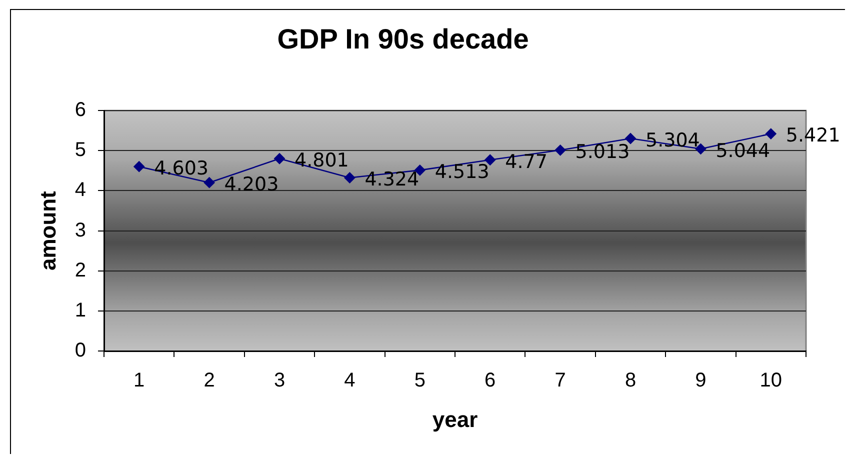  What do you see at coordinates (80, 270) in the screenshot?
I see `y-tick-label: 2` at bounding box center [80, 270].